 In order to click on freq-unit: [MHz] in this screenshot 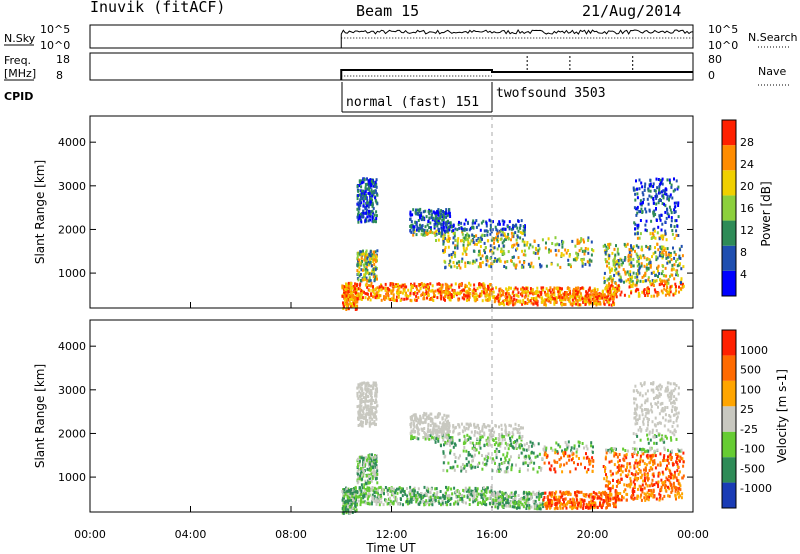, I will do `click(20, 73)`.